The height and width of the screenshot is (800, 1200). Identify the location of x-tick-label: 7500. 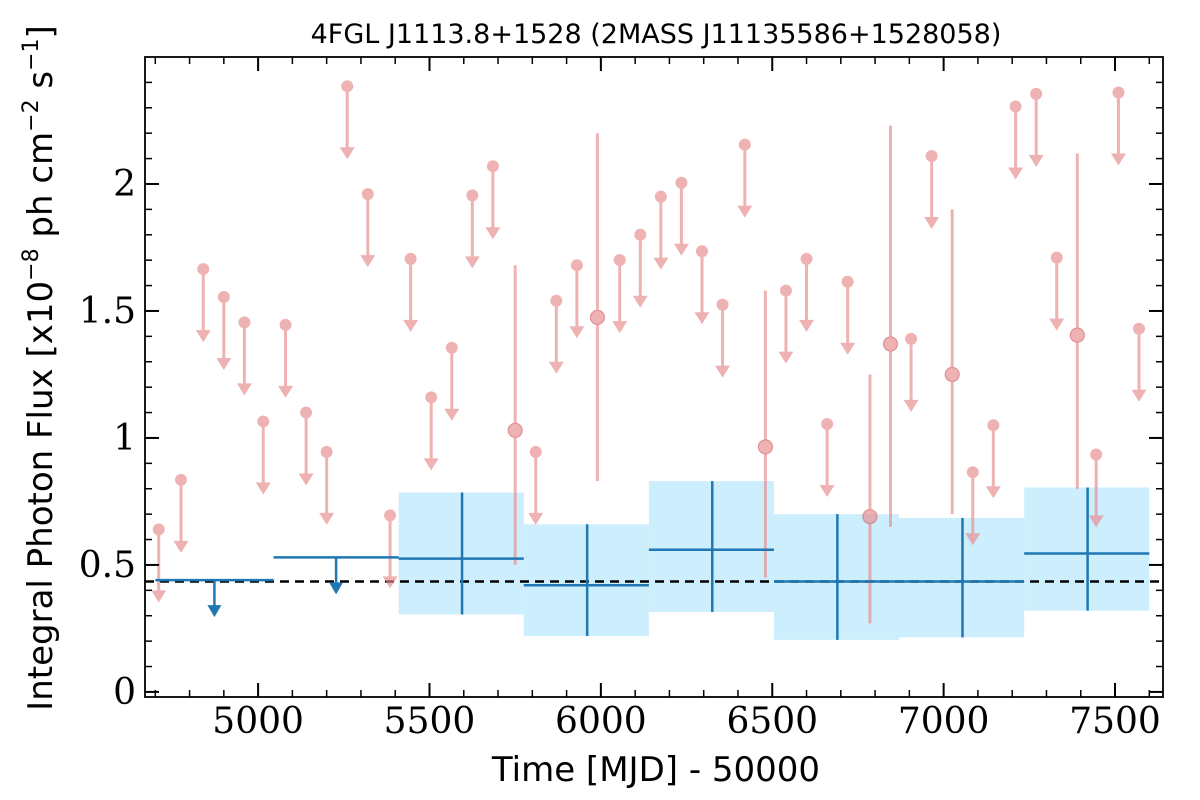
(1115, 721).